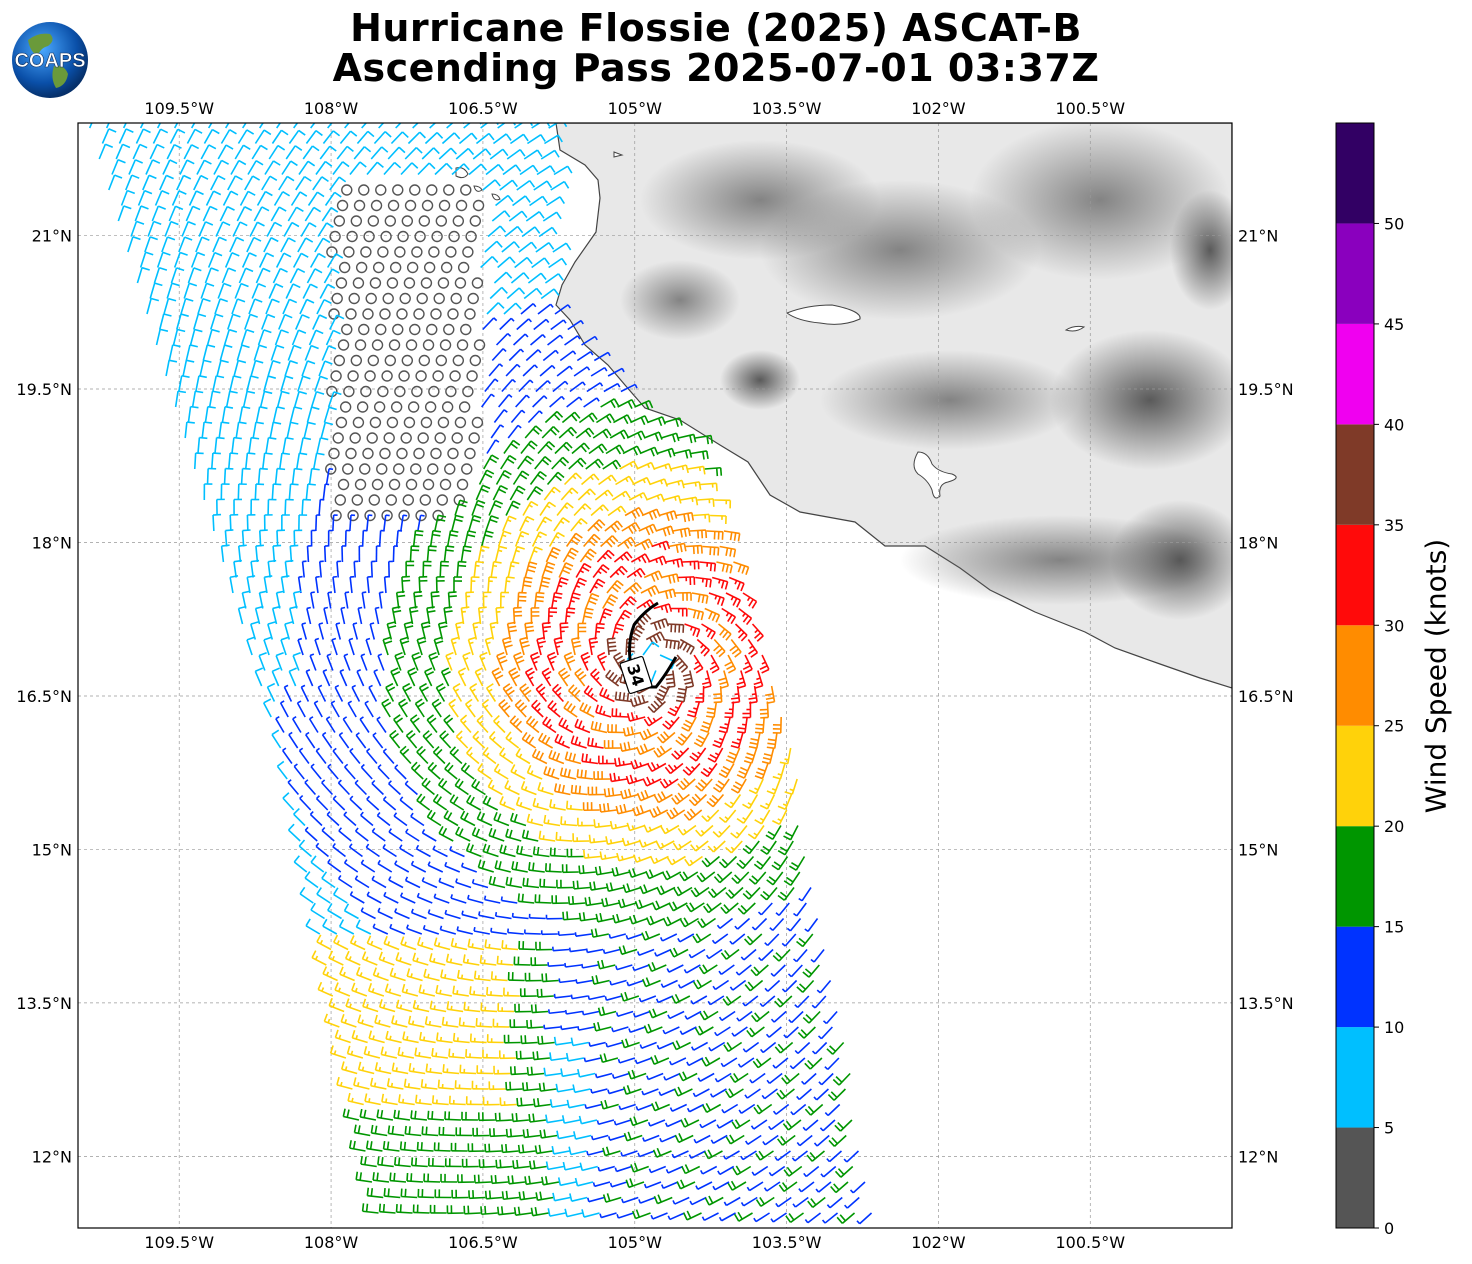 This screenshot has width=1472, height=1264. What do you see at coordinates (483, 108) in the screenshot?
I see `lon-tick-label-top: 106.5°W` at bounding box center [483, 108].